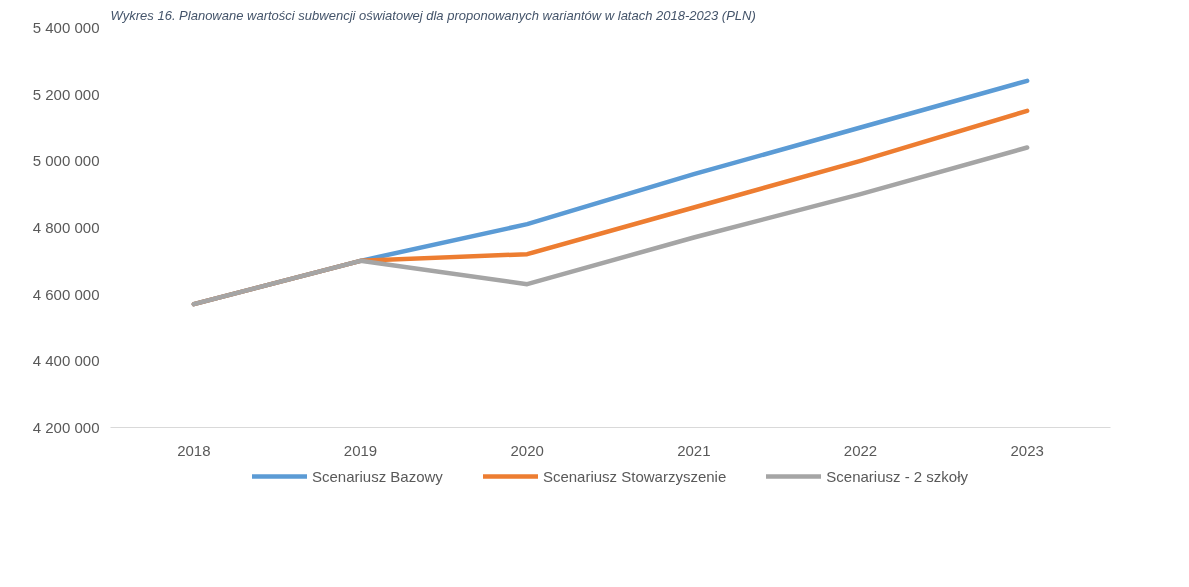 This screenshot has width=1189, height=587. What do you see at coordinates (66, 427) in the screenshot?
I see `y-tick-label: 4 200 000` at bounding box center [66, 427].